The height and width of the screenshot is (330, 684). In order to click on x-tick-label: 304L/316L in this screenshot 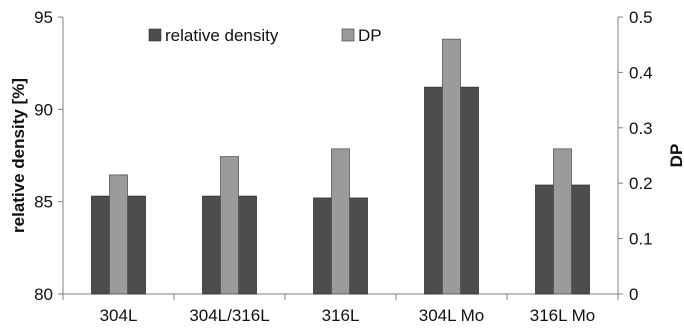, I will do `click(229, 315)`.